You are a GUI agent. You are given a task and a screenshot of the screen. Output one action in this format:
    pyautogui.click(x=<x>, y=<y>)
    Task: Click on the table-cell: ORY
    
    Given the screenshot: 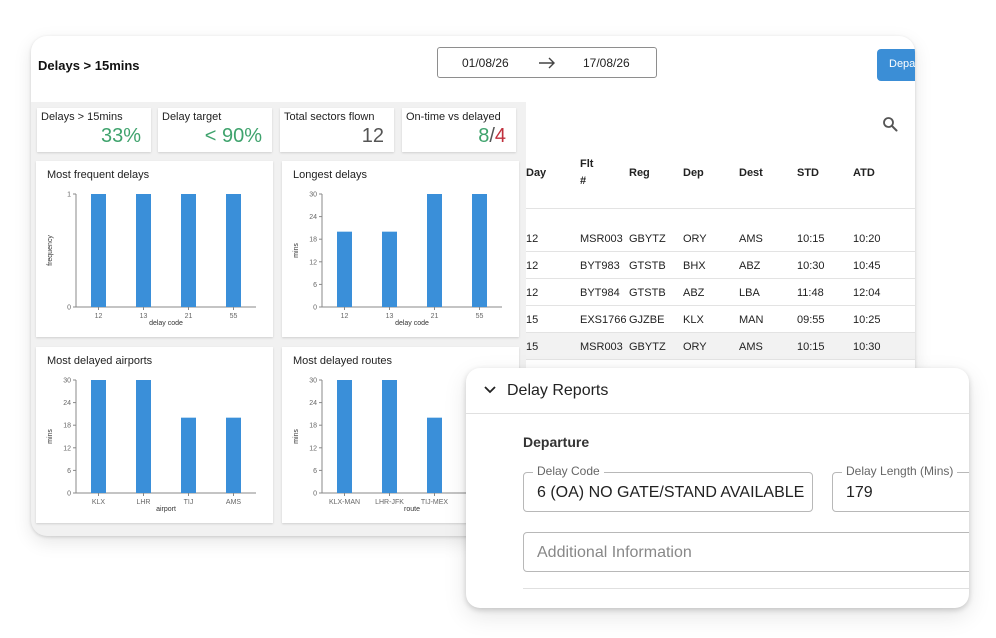 What is the action you would take?
    pyautogui.click(x=695, y=347)
    